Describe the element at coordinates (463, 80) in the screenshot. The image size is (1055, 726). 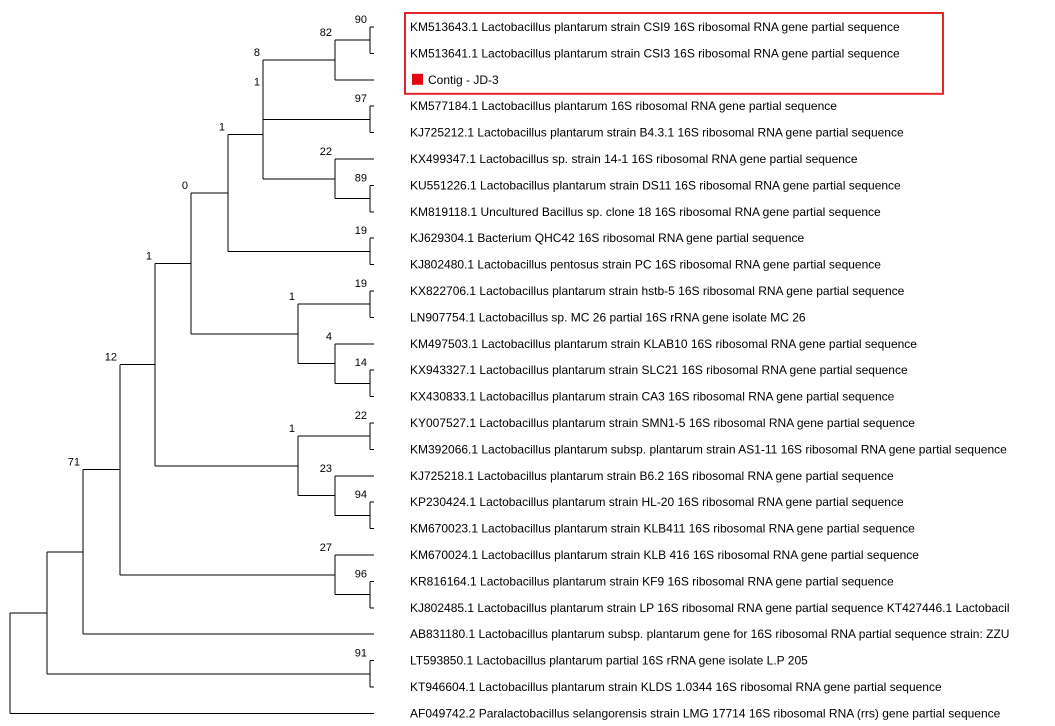
I see `taxon-label: Contig - JD-3` at that location.